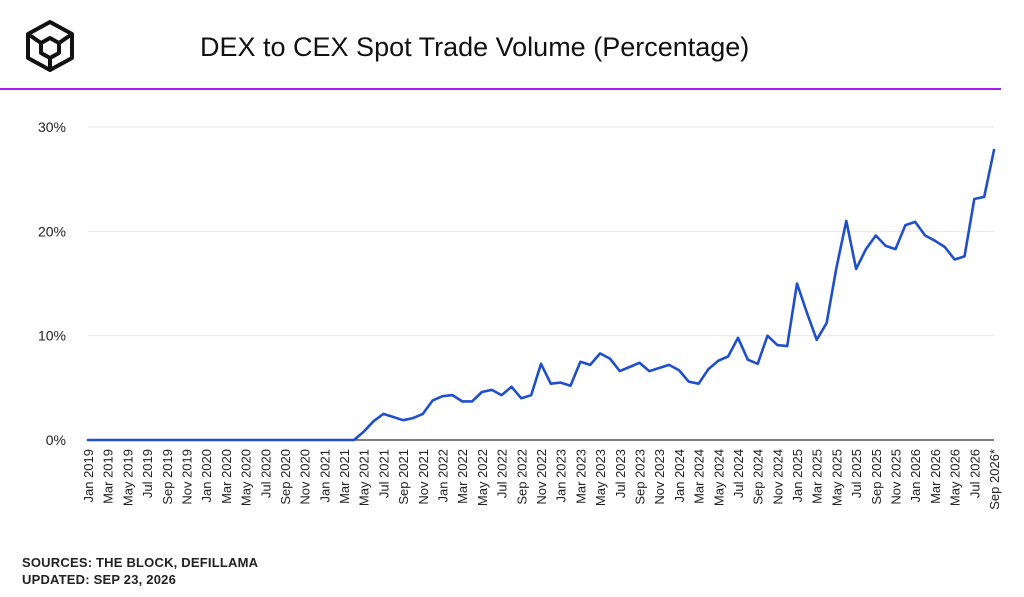  Describe the element at coordinates (443, 476) in the screenshot. I see `x-tick-label: Jan 2022` at that location.